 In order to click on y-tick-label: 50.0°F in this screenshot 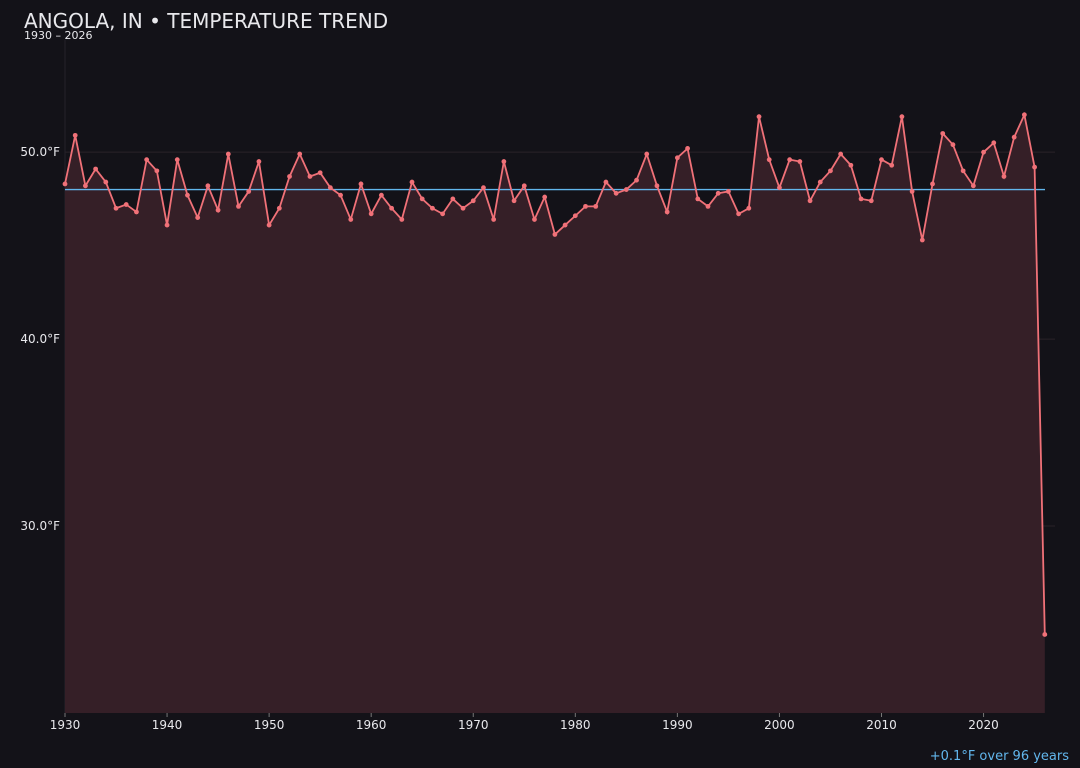, I will do `click(40, 152)`.